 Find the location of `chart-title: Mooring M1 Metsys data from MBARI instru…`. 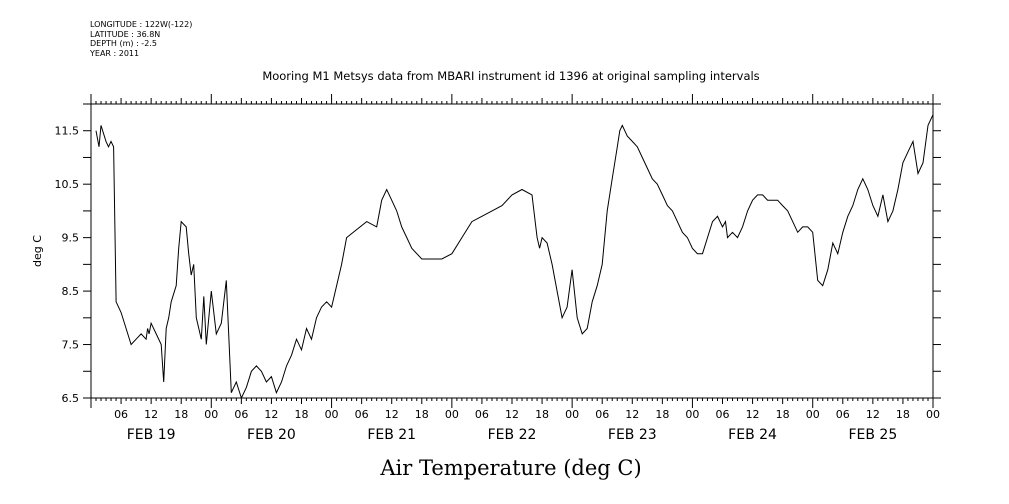

chart-title: Mooring M1 Metsys data from MBARI instru… is located at coordinates (510, 76).